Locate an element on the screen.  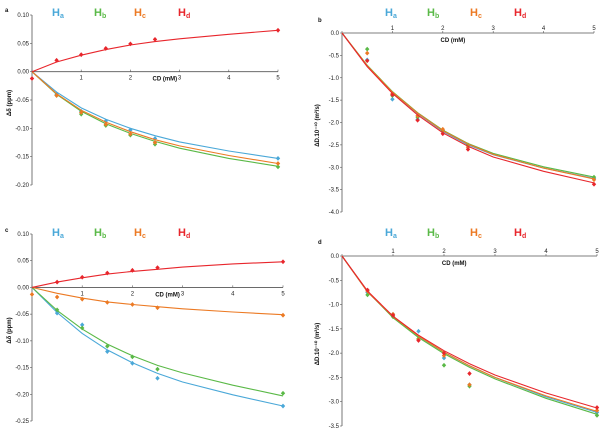
y-tick-label: 0.05 is located at coordinates (23, 44).